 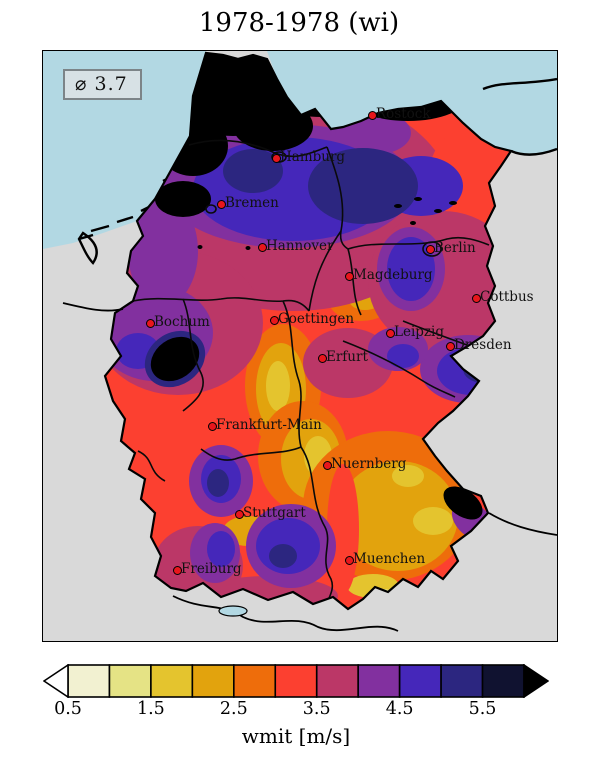 I want to click on city-marker-erfurt: Erfurt, so click(x=343, y=357).